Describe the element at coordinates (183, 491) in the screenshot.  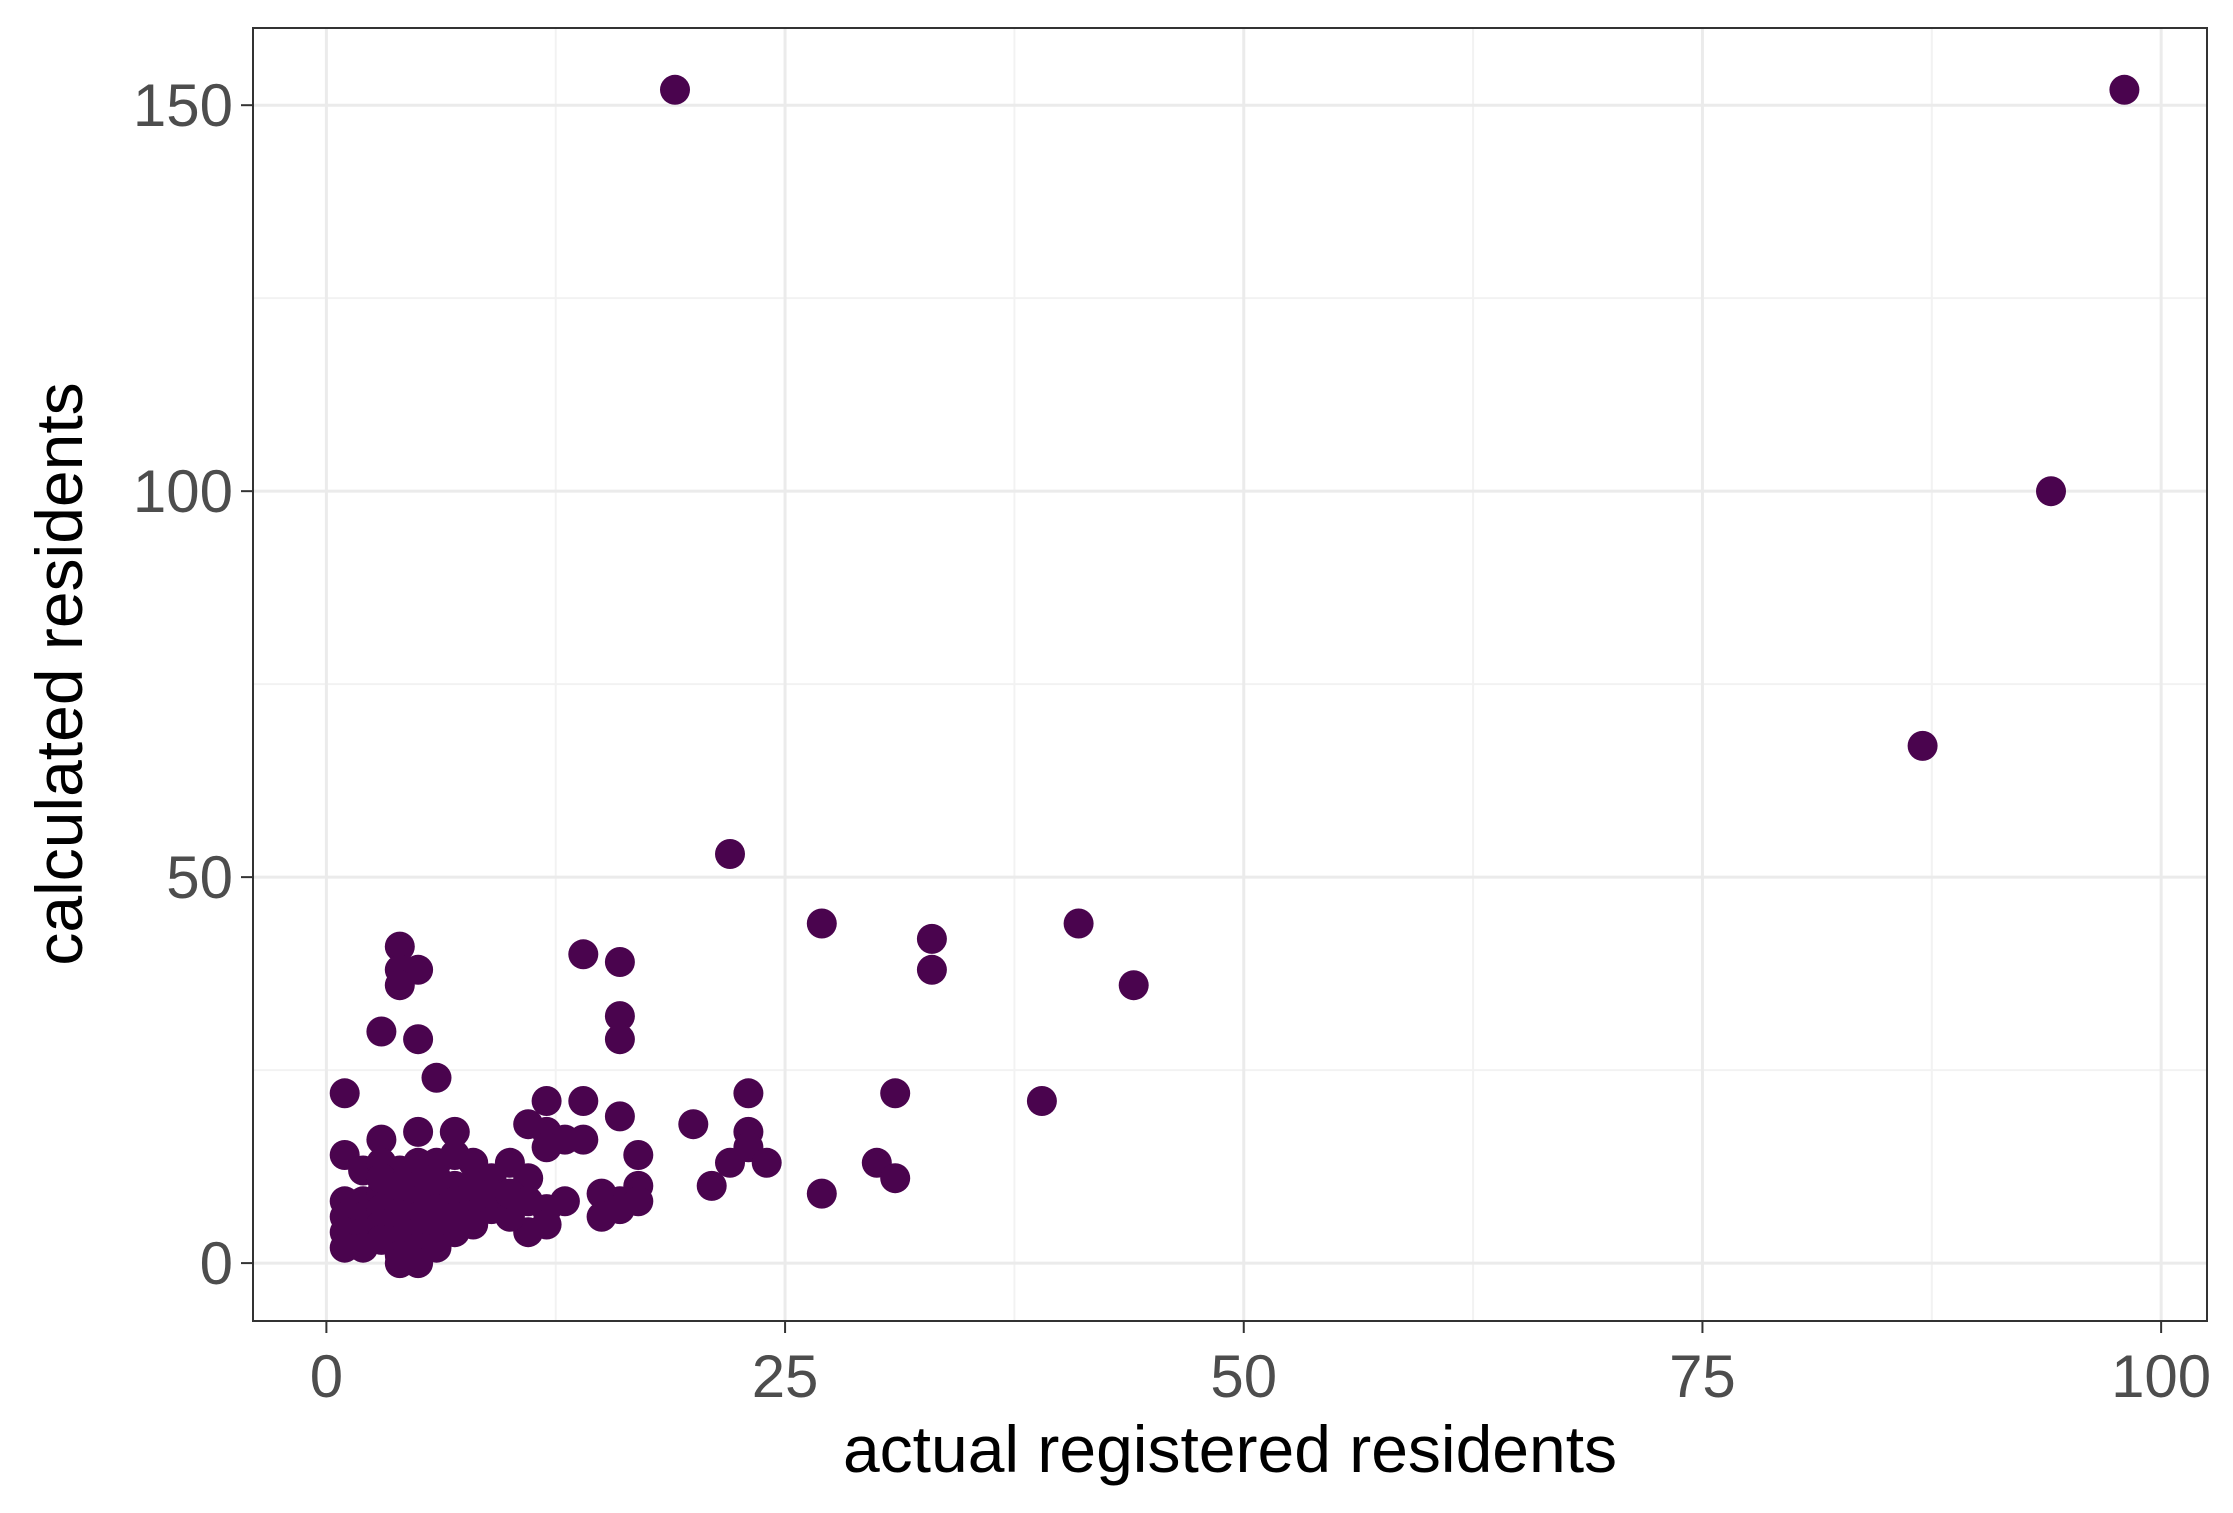
I see `y-tick-label: 100` at that location.